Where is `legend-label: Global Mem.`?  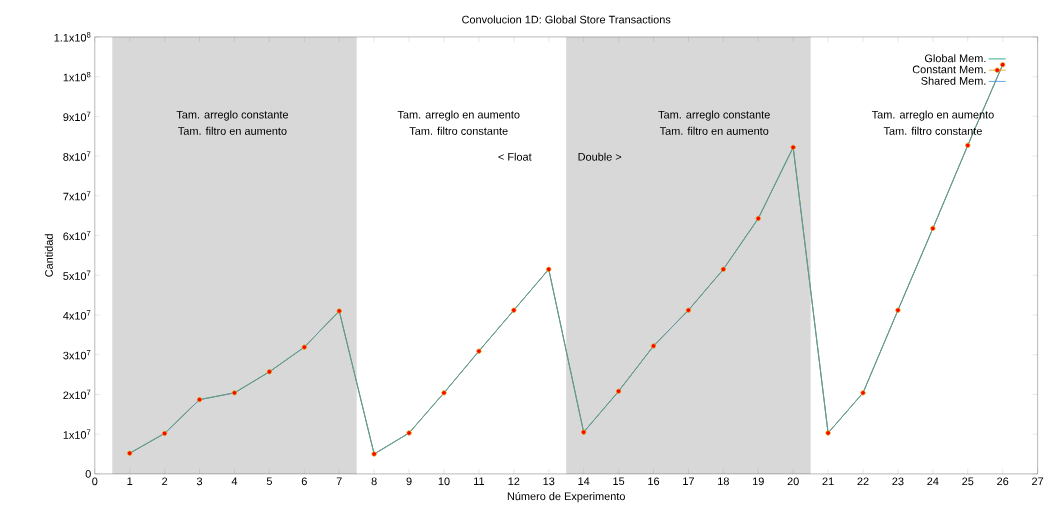
legend-label: Global Mem. is located at coordinates (955, 58).